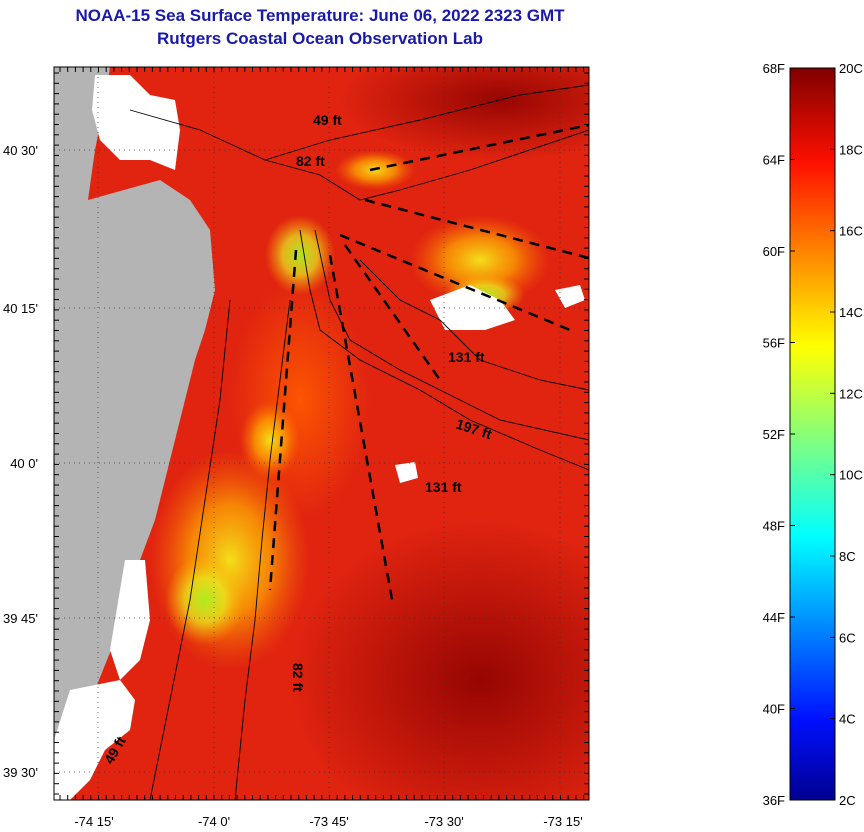 The height and width of the screenshot is (832, 864). I want to click on transect-ssw, so click(283, 420).